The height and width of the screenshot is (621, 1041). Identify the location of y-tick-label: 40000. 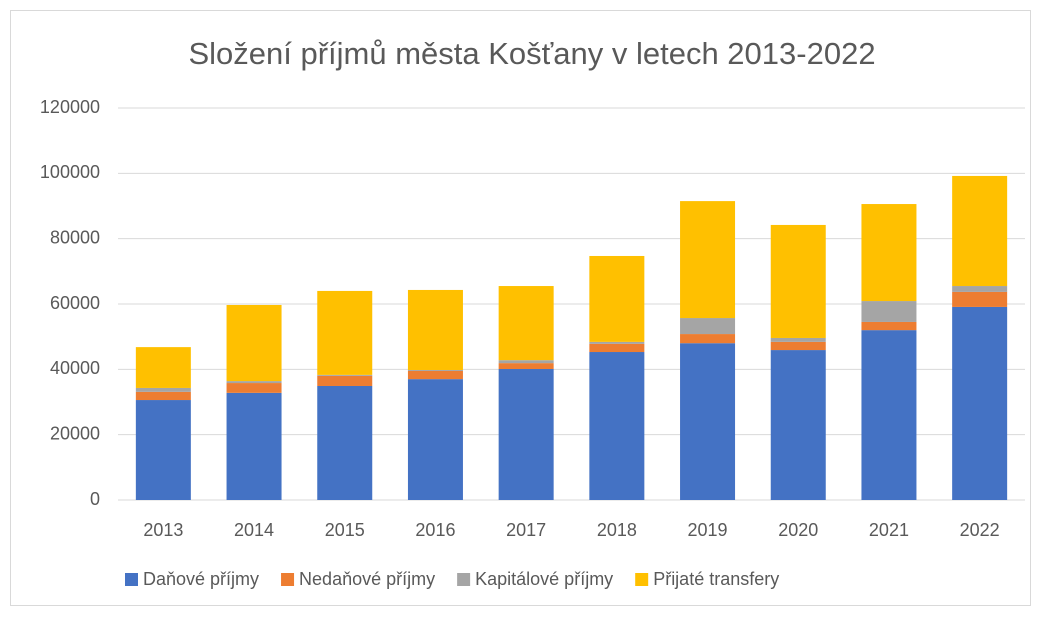
(75, 368).